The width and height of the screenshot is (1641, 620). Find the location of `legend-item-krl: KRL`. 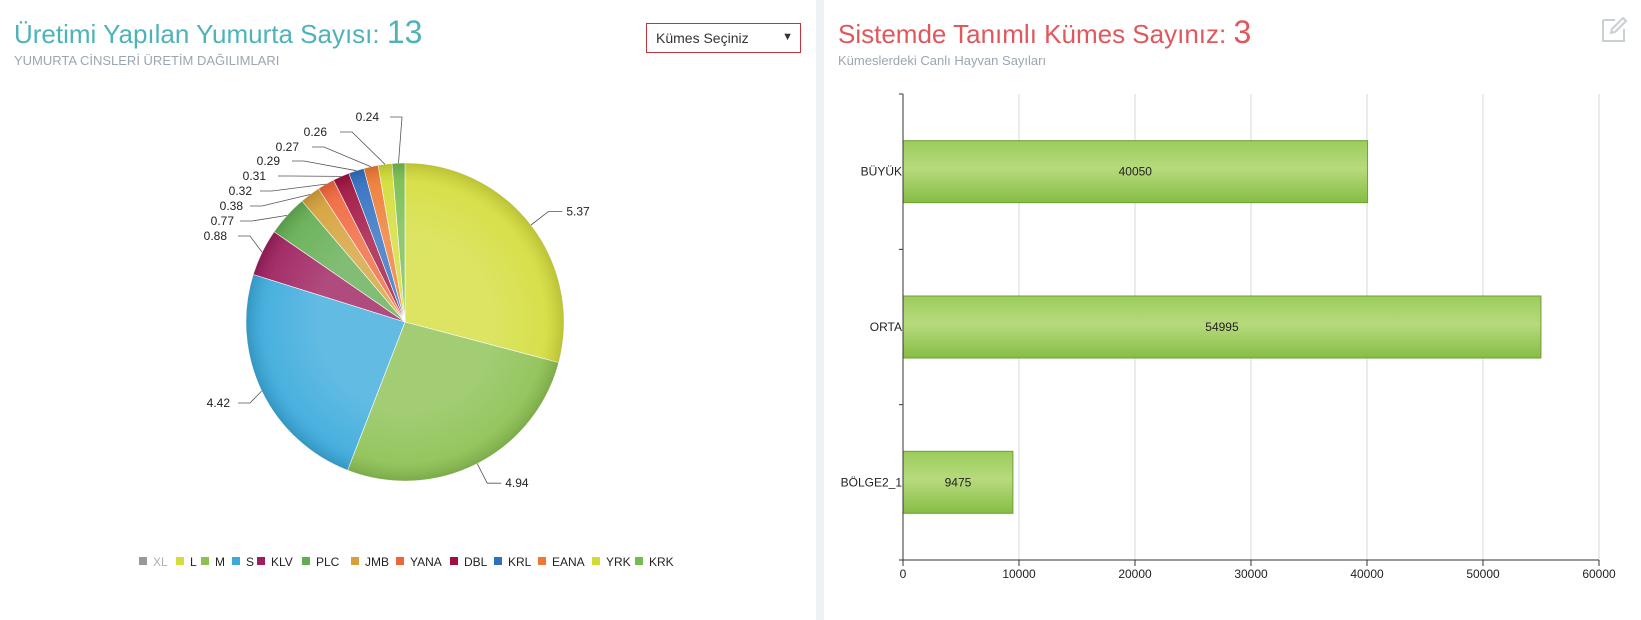

legend-item-krl: KRL is located at coordinates (513, 562).